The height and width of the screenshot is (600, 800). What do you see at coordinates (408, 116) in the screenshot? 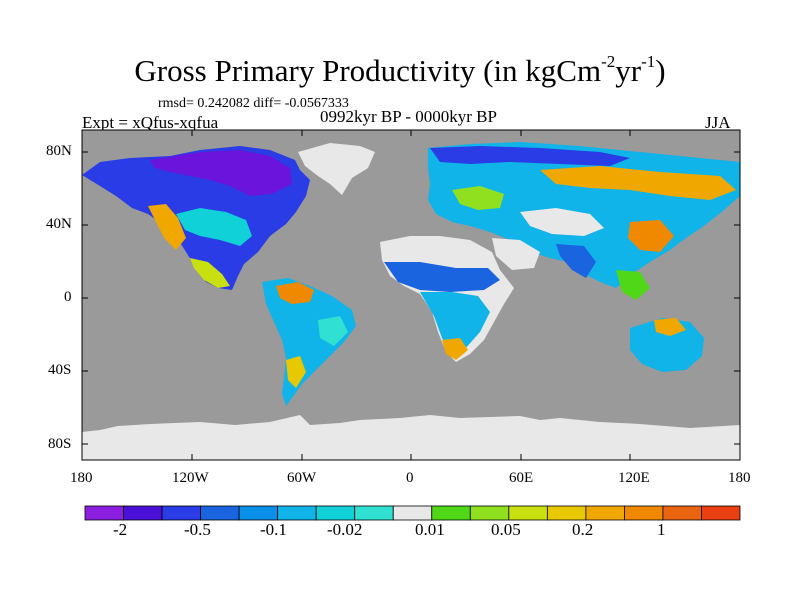
I see `period-label: 0992kyr BP - 0000kyr BP` at bounding box center [408, 116].